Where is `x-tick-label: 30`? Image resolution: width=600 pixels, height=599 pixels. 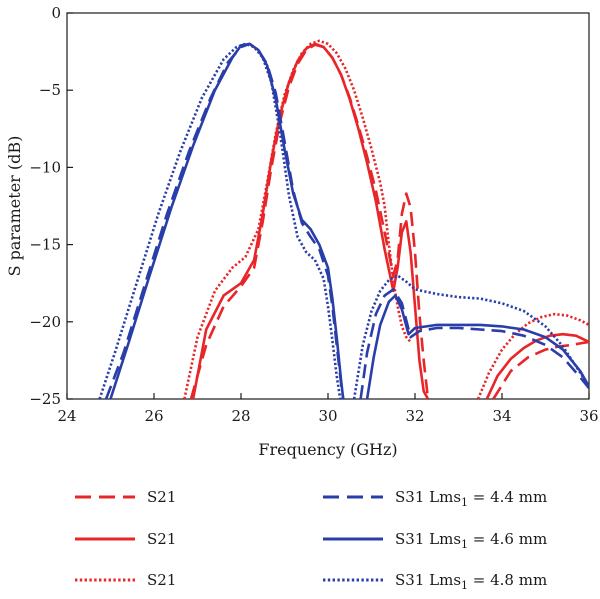 x-tick-label: 30 is located at coordinates (327, 416).